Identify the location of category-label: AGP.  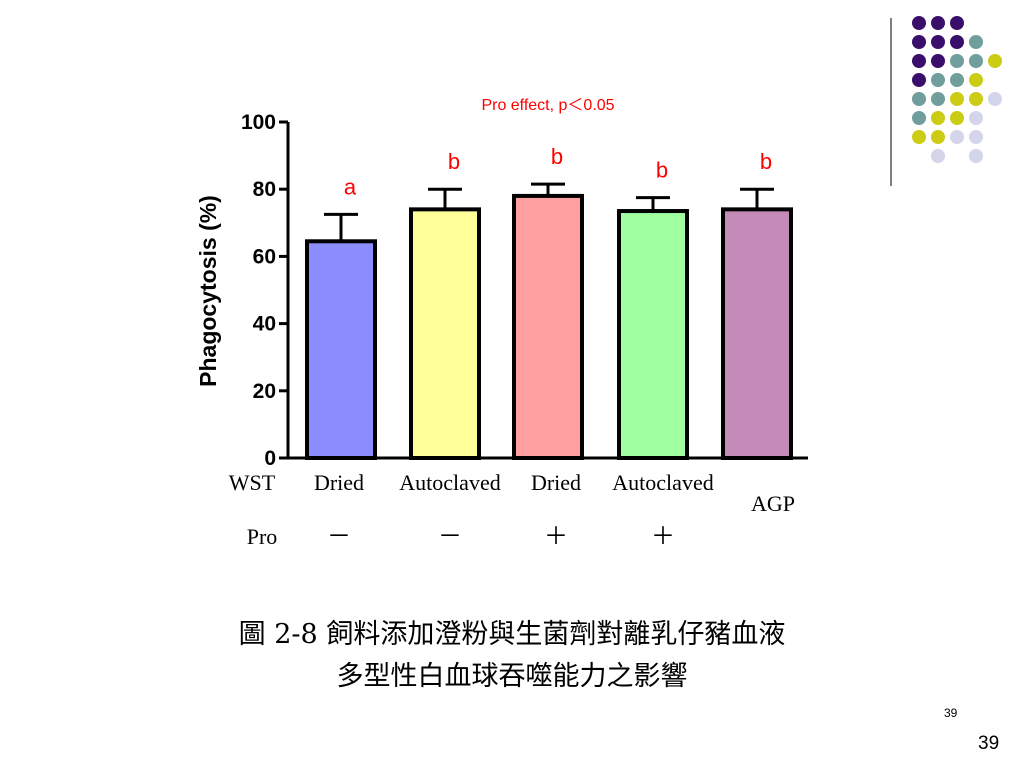
(773, 503).